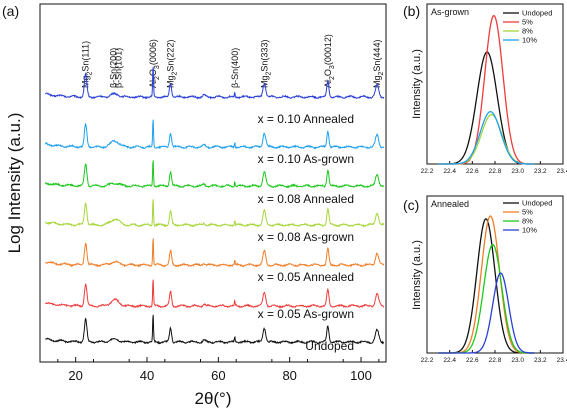 This screenshot has width=567, height=415. I want to click on x-tick-label: 60, so click(218, 375).